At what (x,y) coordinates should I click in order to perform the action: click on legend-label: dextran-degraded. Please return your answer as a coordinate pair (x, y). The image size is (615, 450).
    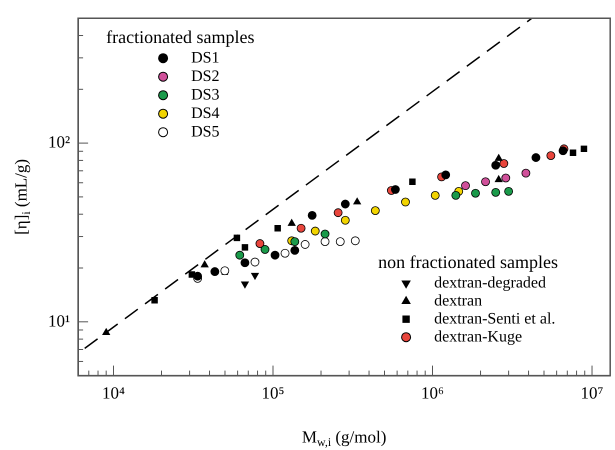
    Looking at the image, I should click on (490, 283).